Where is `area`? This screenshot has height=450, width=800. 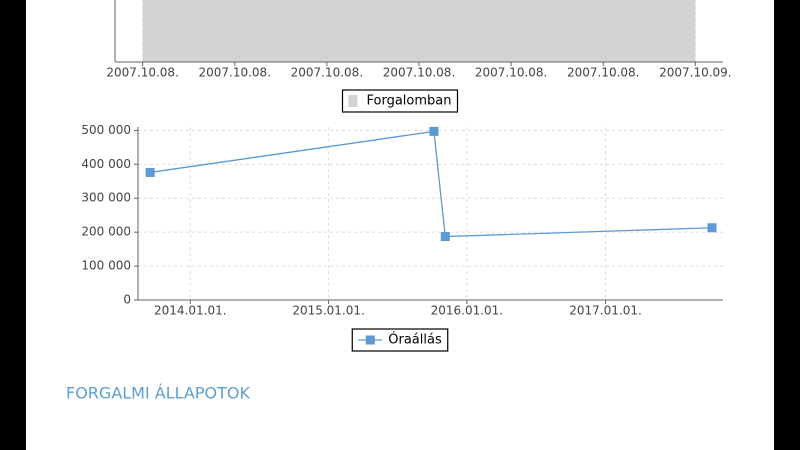
area is located at coordinates (419, 31).